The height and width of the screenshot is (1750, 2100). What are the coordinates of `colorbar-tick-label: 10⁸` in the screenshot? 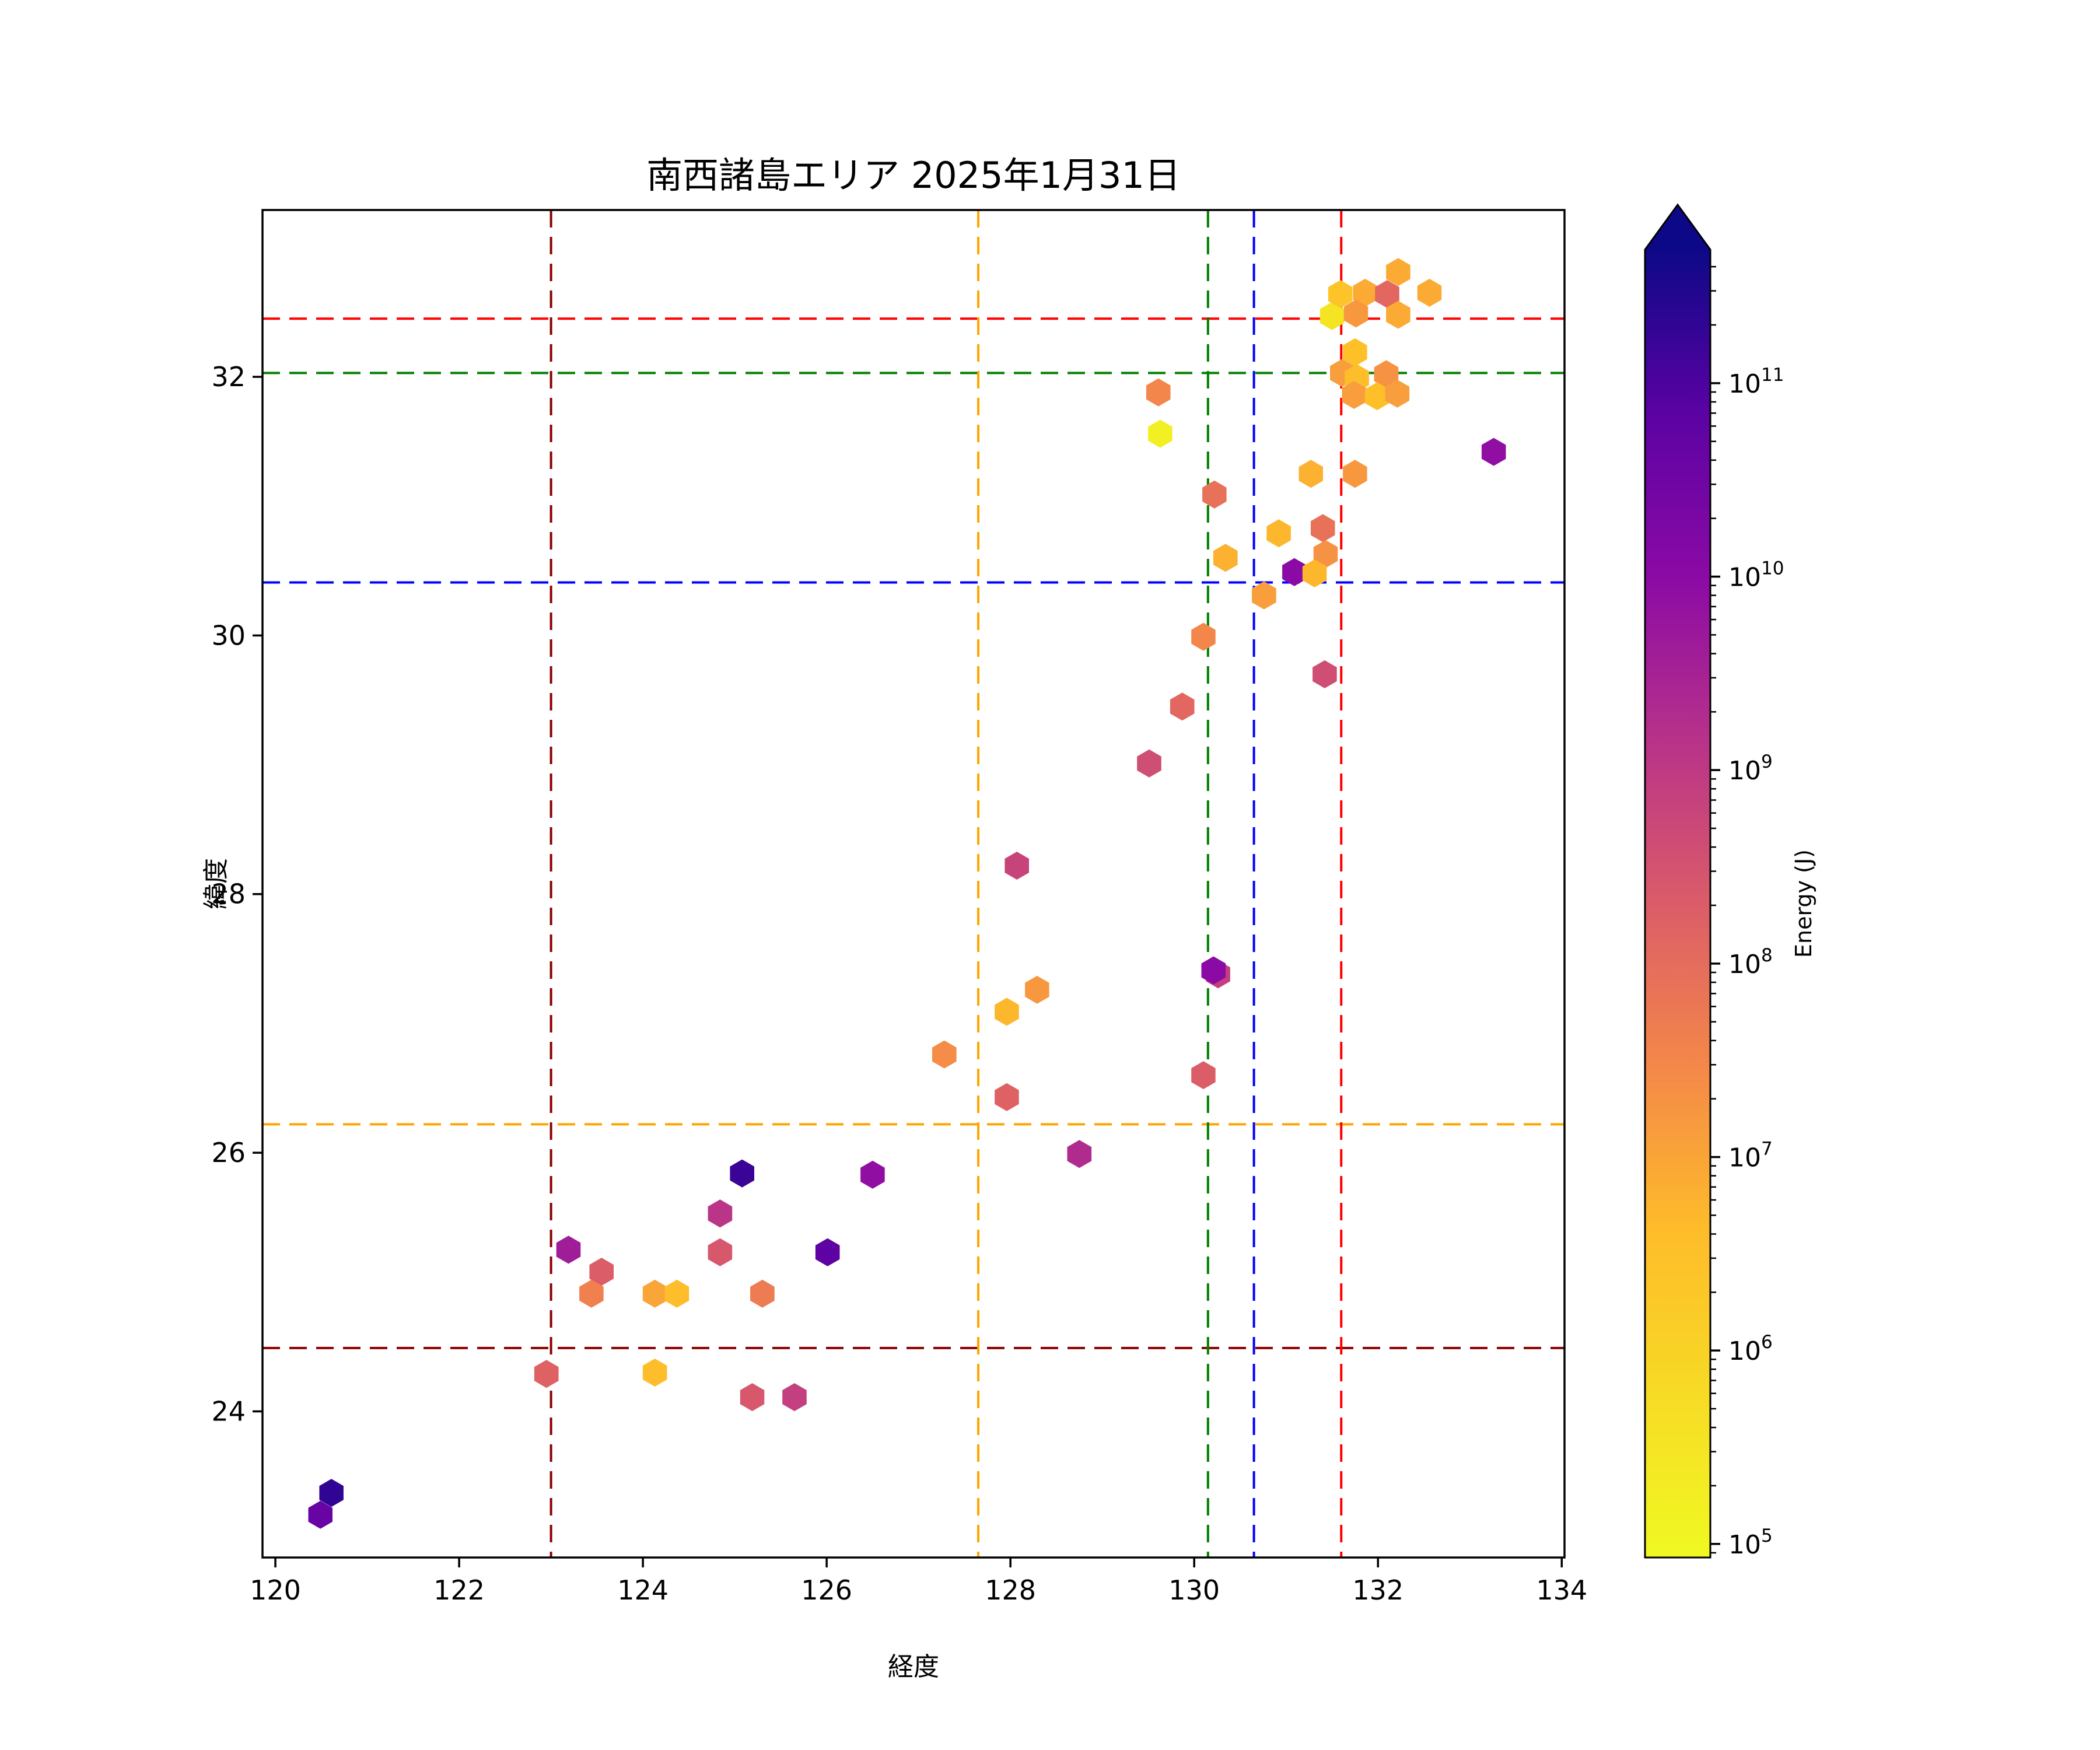 It's located at (1750, 962).